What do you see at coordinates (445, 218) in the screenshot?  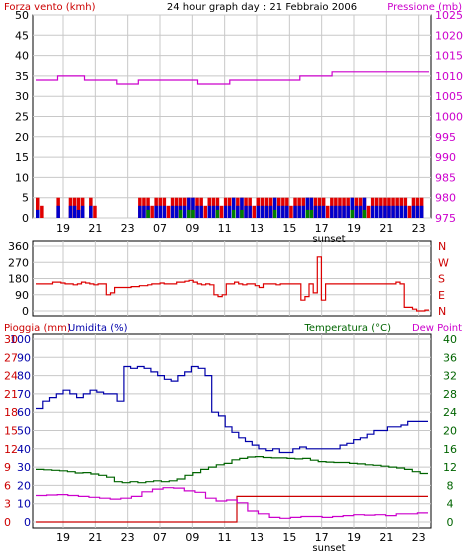 I see `pressure-y-tick: 975` at bounding box center [445, 218].